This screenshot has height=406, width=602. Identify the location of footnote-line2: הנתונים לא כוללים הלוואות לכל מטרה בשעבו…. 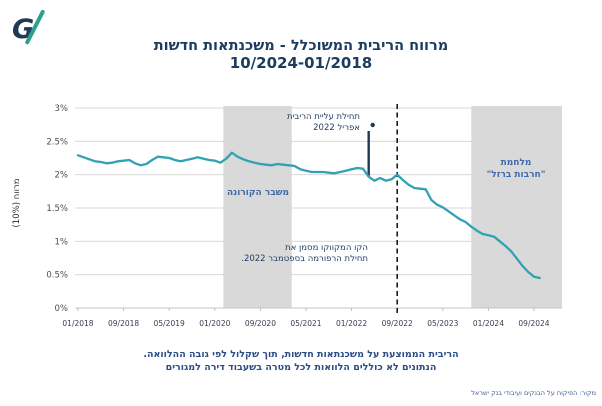
(301, 368).